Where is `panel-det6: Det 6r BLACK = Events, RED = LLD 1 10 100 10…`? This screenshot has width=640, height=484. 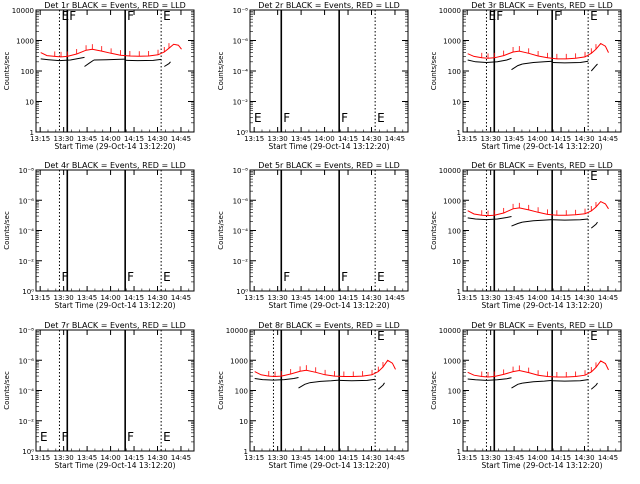
panel-det6: Det 6r BLACK = Events, RED = LLD 1 10 100 10… is located at coordinates (526, 235).